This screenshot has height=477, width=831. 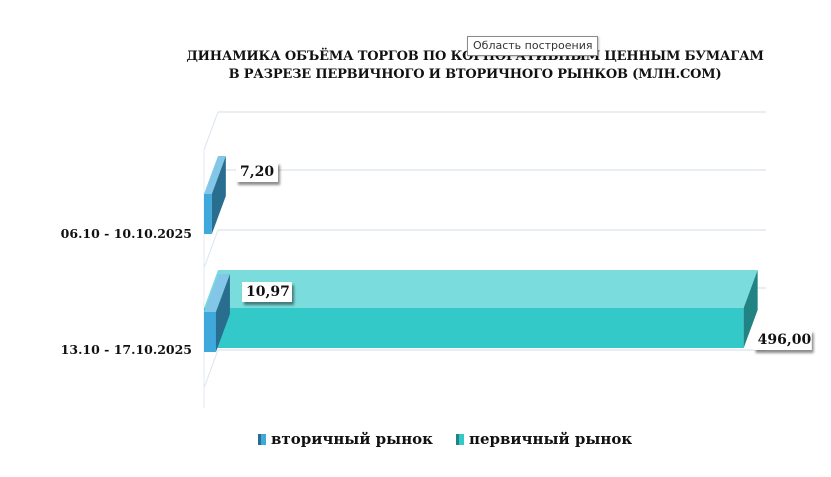 What do you see at coordinates (474, 328) in the screenshot?
I see `bar-primary` at bounding box center [474, 328].